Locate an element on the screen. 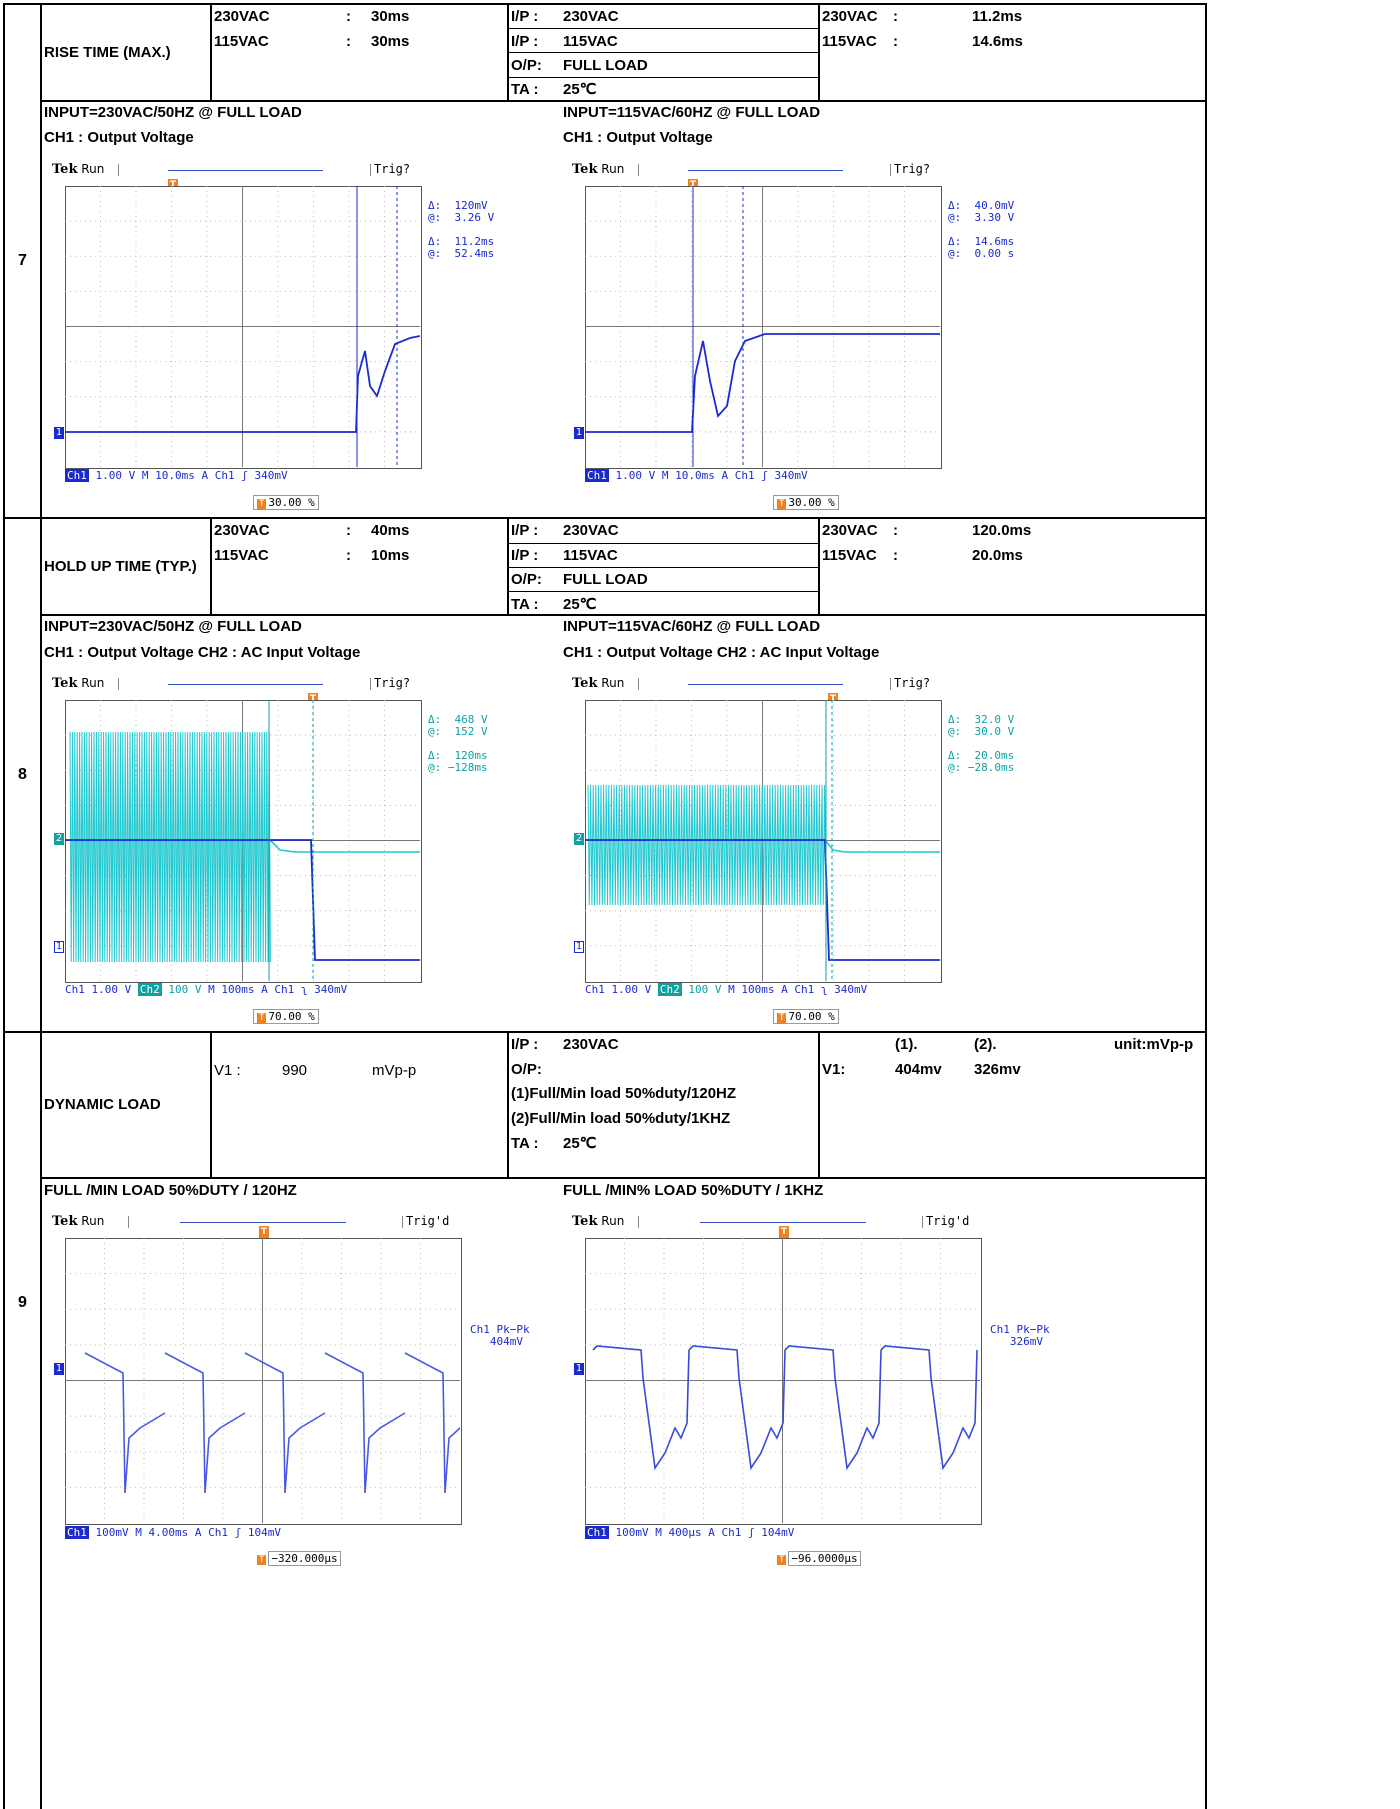 This screenshot has width=1400, height=1809. pk-pk-readout: Ch1 Pk−Pk 326mV is located at coordinates (1020, 1335).